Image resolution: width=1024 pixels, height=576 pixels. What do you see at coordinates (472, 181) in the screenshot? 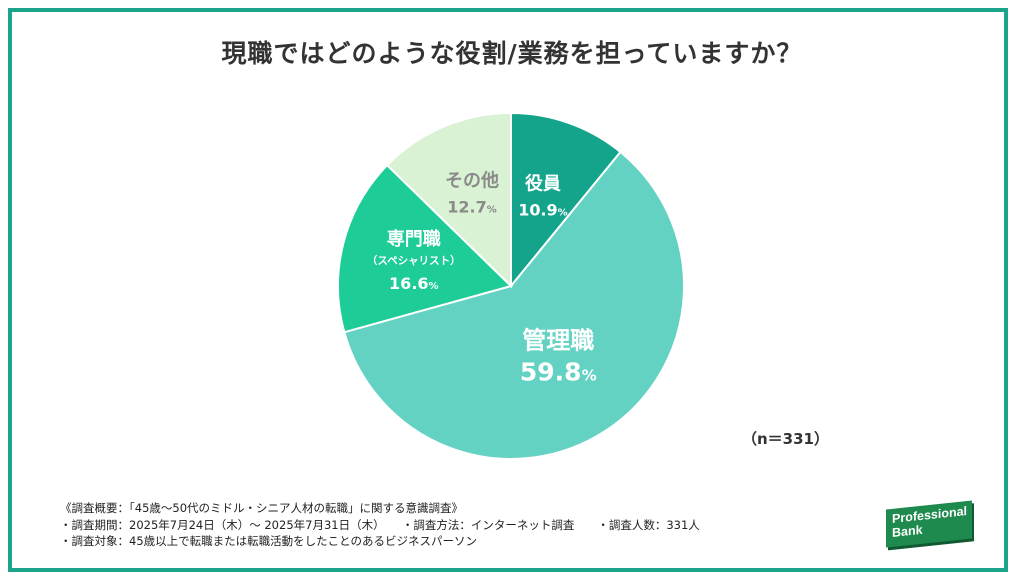
I see `slice-label: その他` at bounding box center [472, 181].